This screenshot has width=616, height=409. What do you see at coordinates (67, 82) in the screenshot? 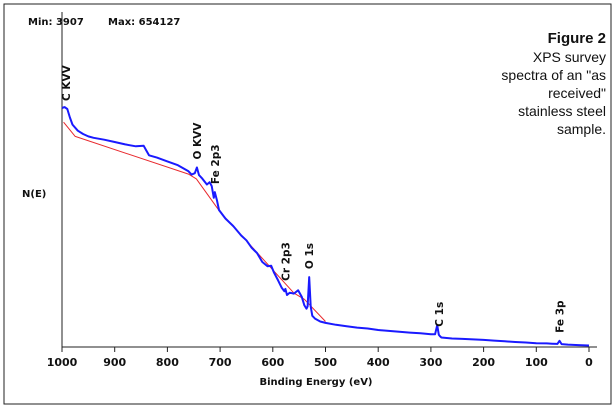
I see `peak-label: C KVV` at bounding box center [67, 82].